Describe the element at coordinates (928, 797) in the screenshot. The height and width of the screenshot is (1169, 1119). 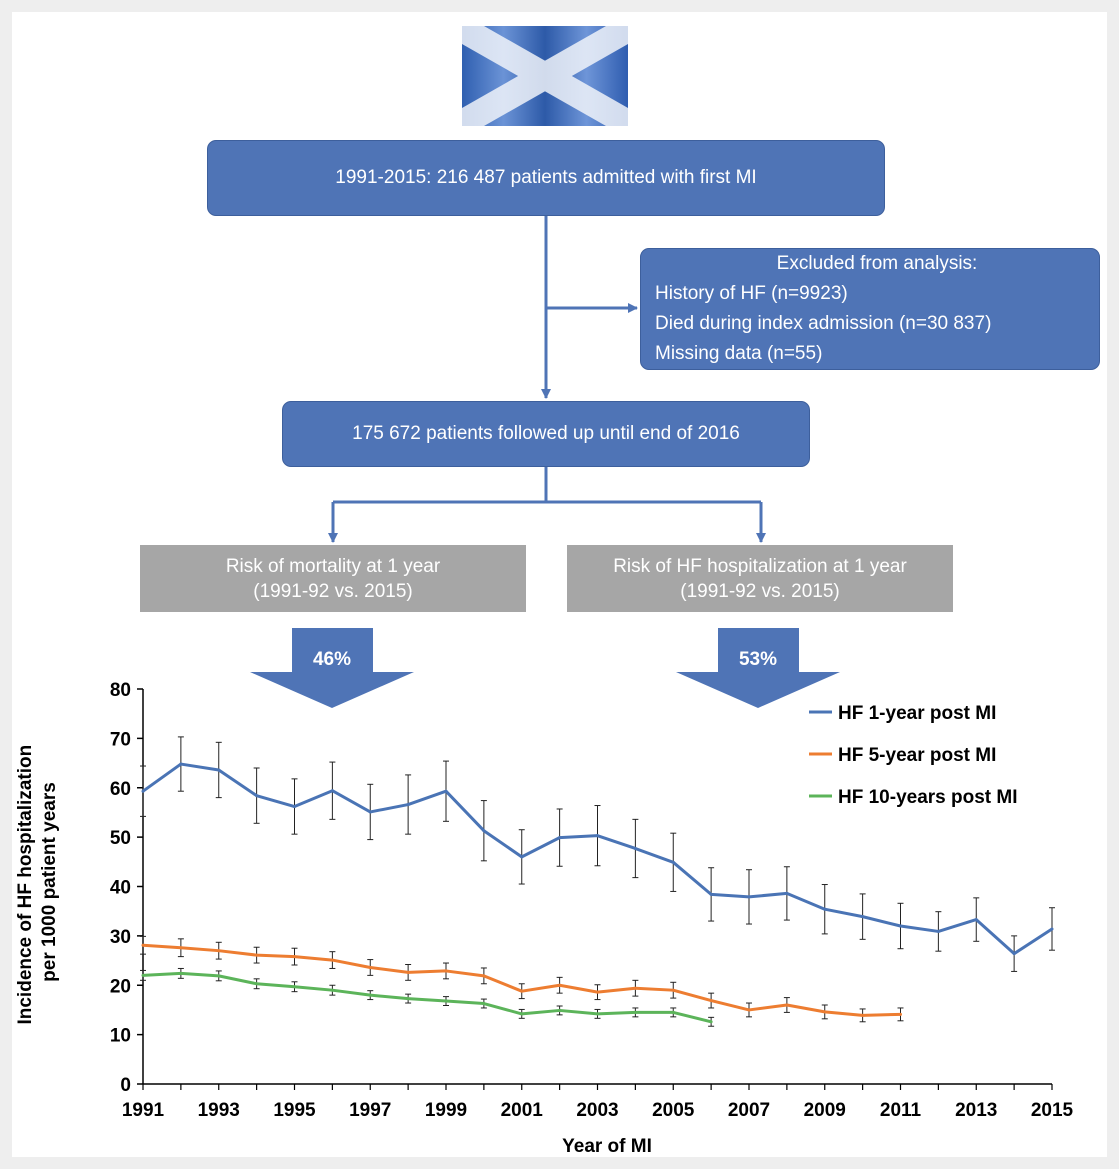
I see `legend-label-2: HF 10-years post MI` at that location.